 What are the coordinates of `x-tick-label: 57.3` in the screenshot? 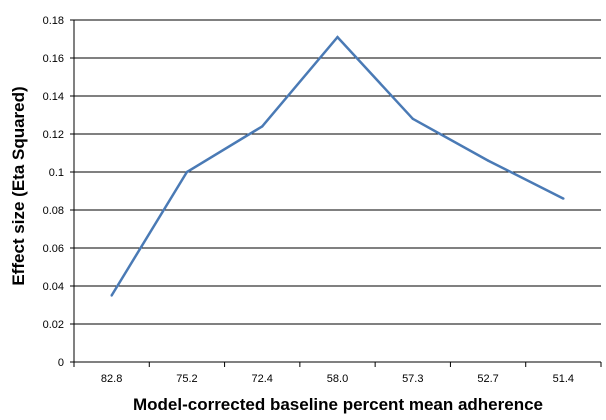 It's located at (412, 379).